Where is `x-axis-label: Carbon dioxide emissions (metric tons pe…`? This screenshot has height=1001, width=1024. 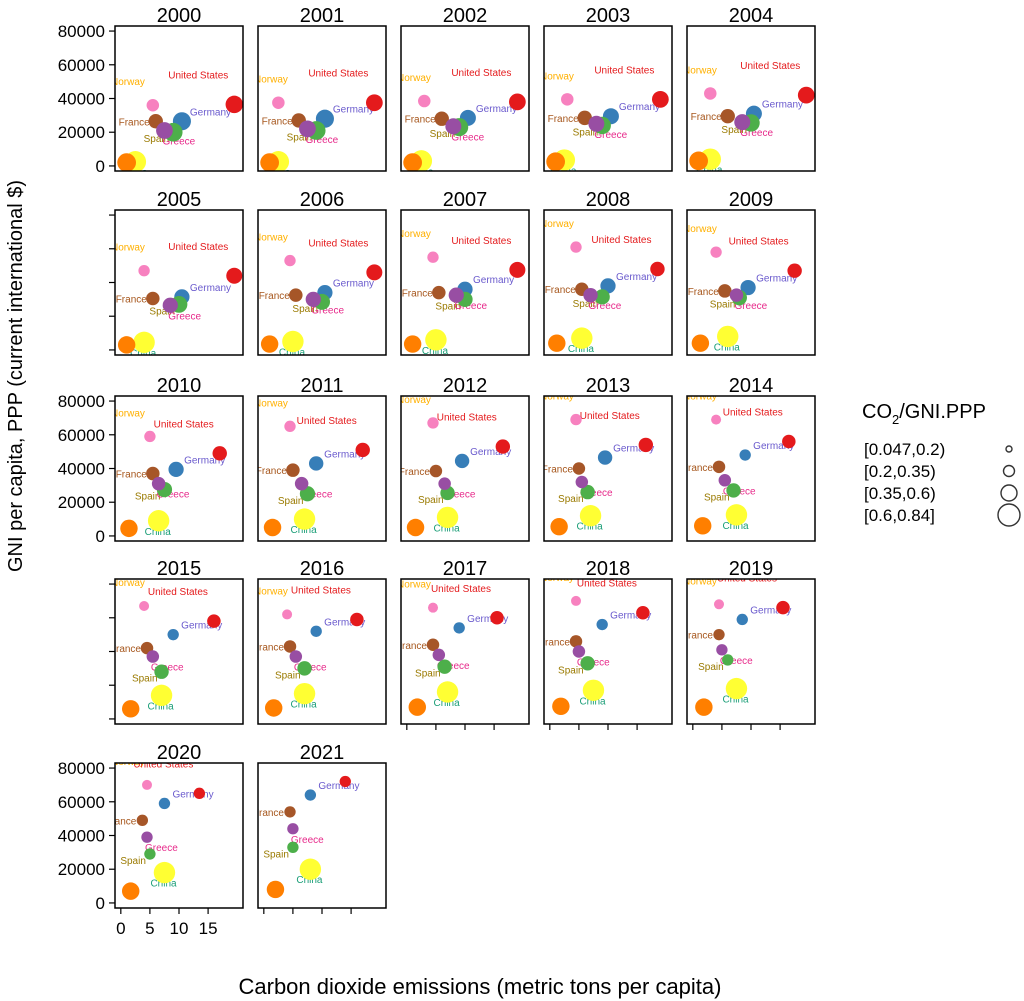 x-axis-label: Carbon dioxide emissions (metric tons pe… is located at coordinates (480, 986).